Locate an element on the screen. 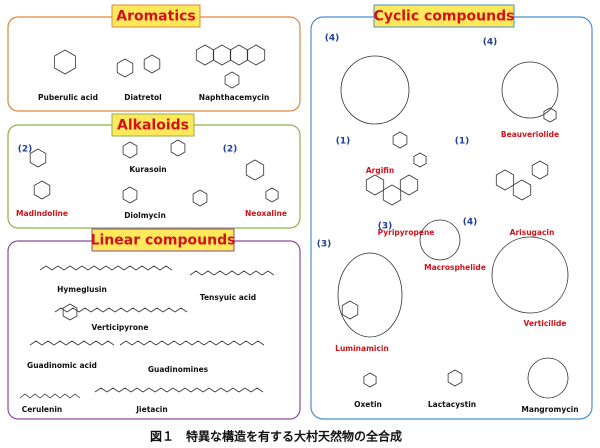 Image resolution: width=600 pixels, height=448 pixels. section-title: Cyclic compounds is located at coordinates (444, 17).